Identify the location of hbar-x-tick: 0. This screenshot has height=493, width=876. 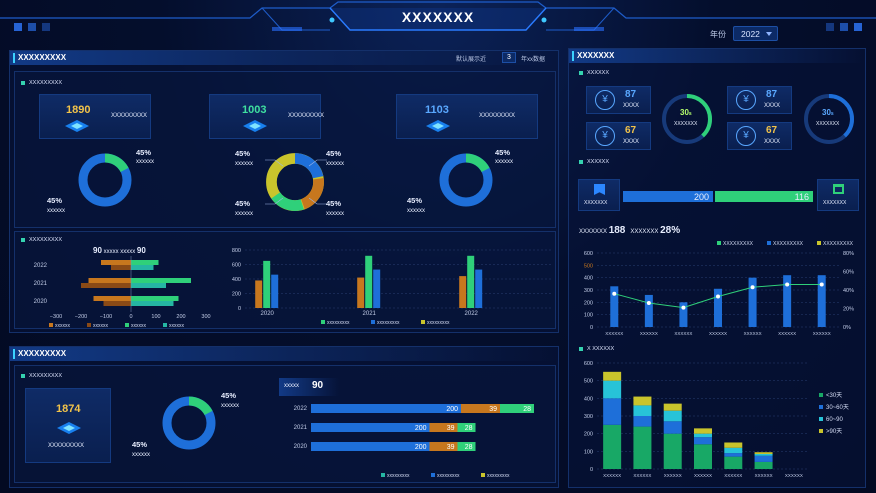
(130, 317).